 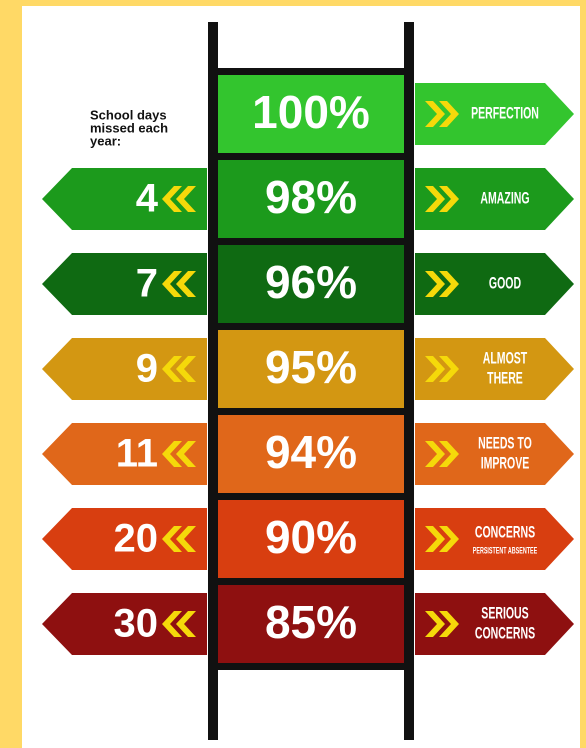 I want to click on days-text: 20, so click(x=136, y=539).